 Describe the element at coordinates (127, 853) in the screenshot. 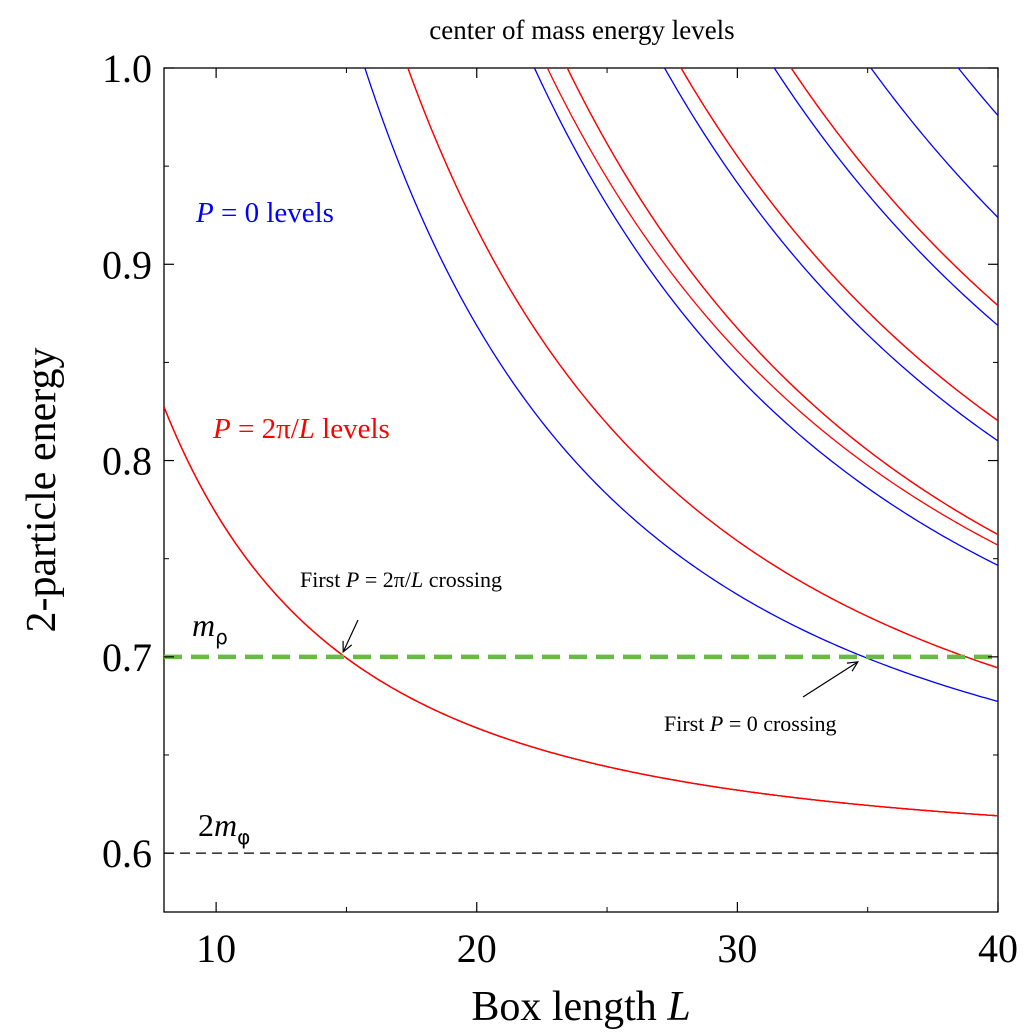

I see `y-tick-label: 0.6` at that location.